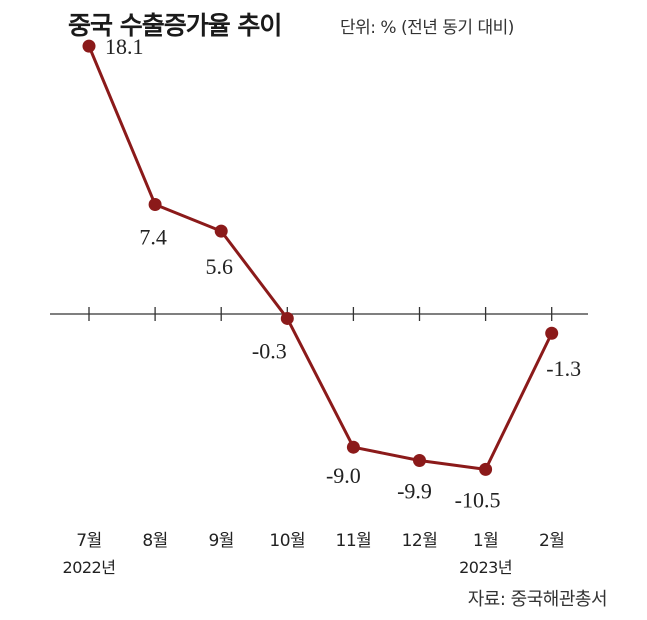 The height and width of the screenshot is (620, 647). Describe the element at coordinates (354, 541) in the screenshot. I see `x-tick-label: 11월` at that location.